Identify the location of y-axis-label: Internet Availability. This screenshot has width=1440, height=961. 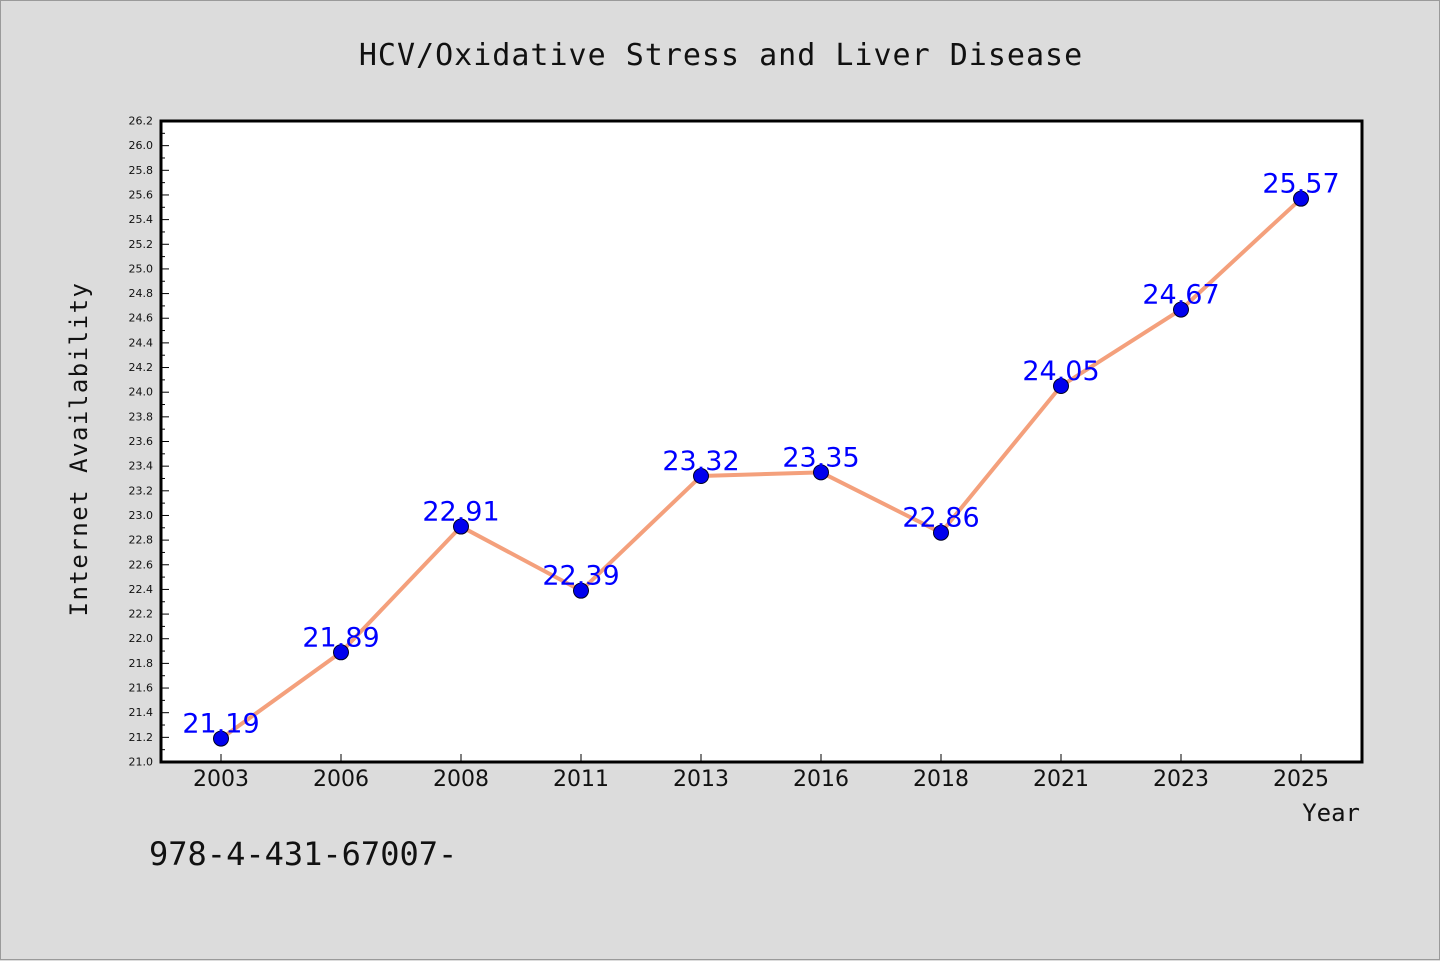
(79, 449).